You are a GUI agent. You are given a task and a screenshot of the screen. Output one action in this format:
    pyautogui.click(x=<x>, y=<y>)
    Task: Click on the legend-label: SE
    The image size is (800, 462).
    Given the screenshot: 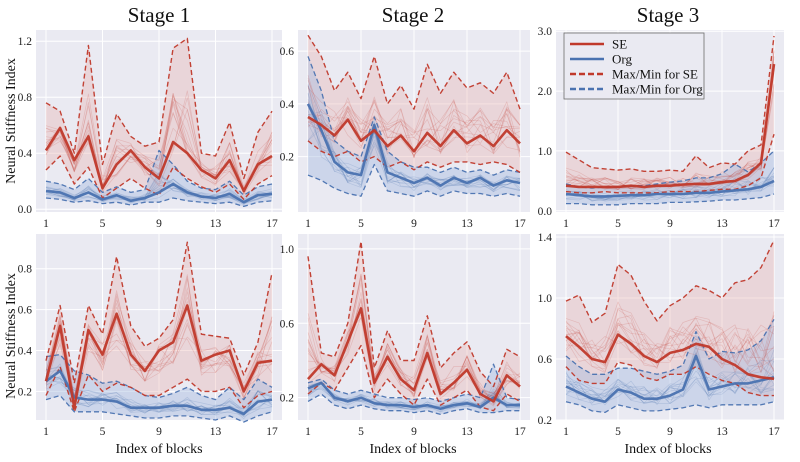 What is the action you would take?
    pyautogui.click(x=619, y=44)
    